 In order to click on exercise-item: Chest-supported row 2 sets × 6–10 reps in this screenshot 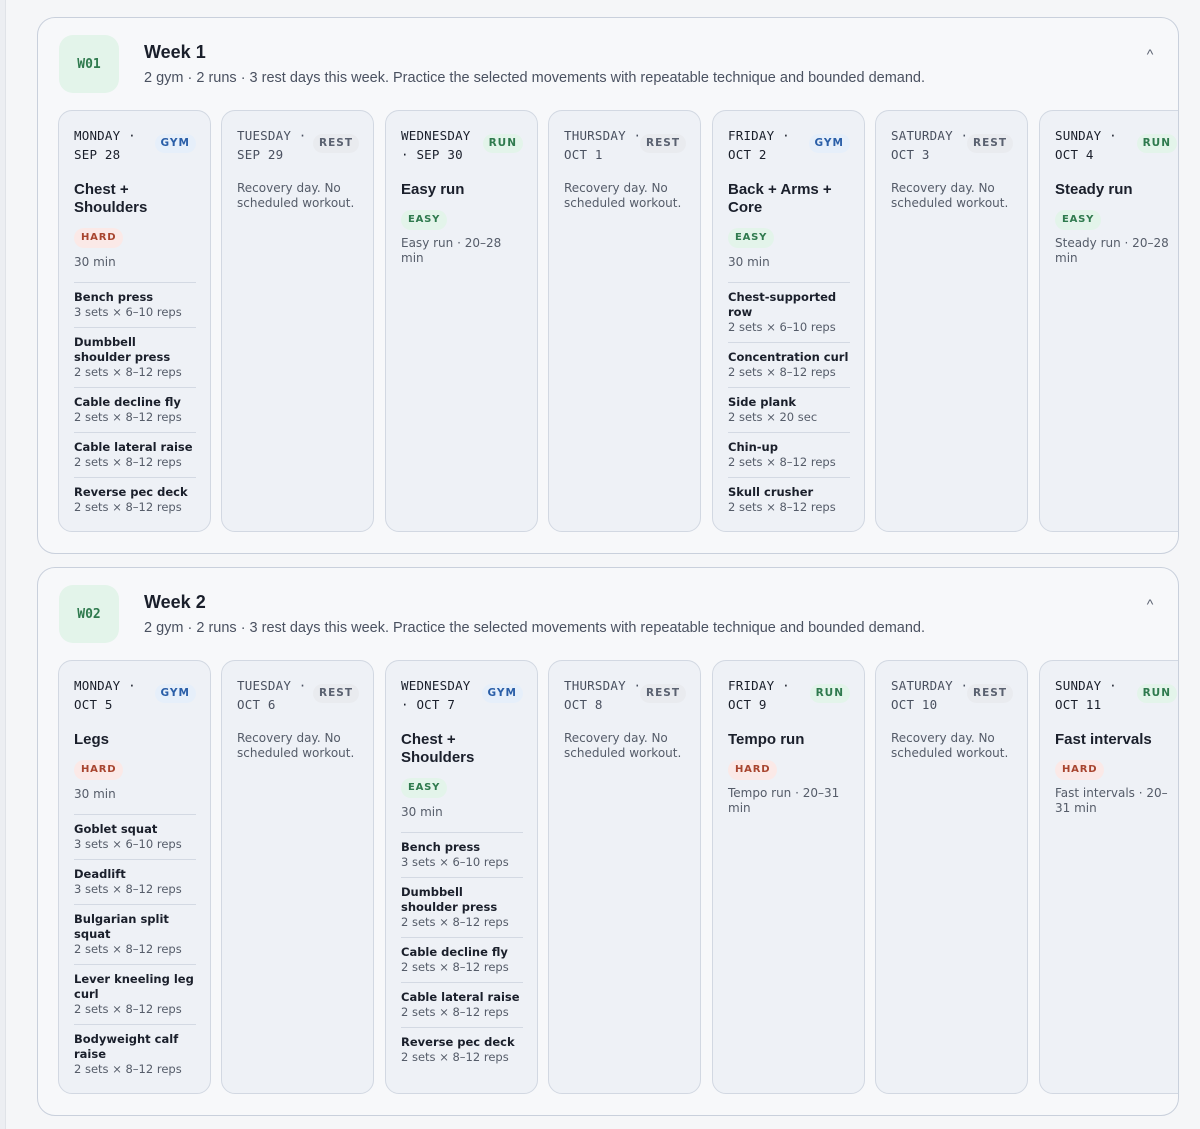, I will do `click(789, 312)`.